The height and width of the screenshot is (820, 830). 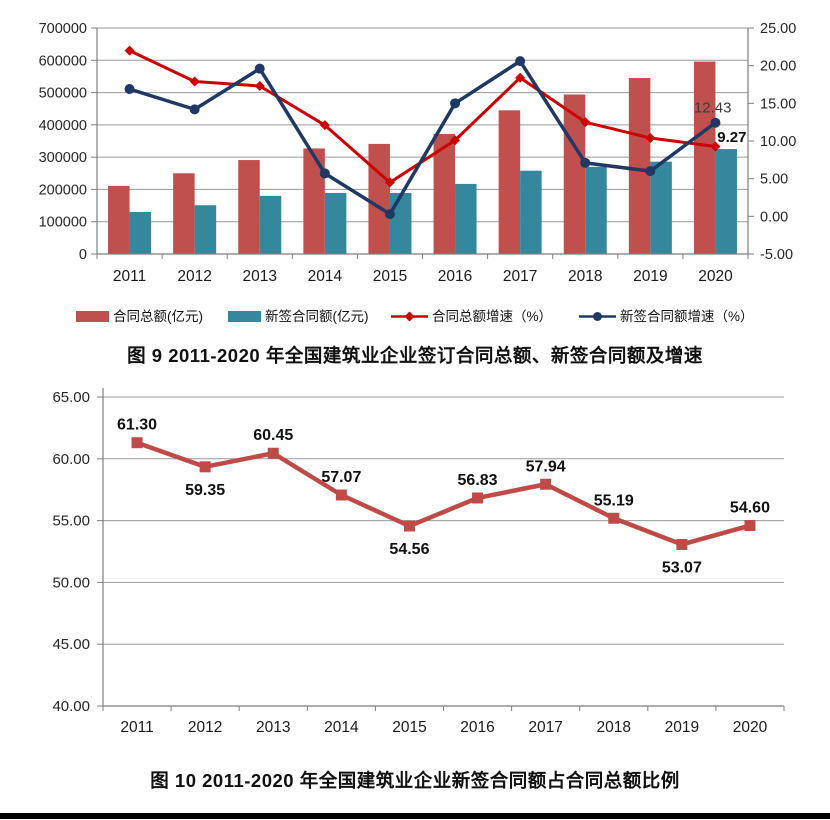 I want to click on right-axis-tick-label: 15.00, so click(x=778, y=104).